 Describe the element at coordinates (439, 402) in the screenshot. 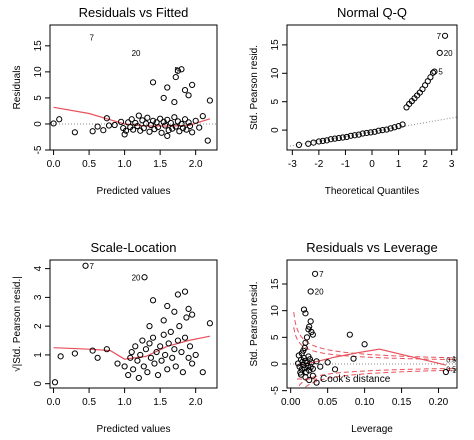

I see `x-tick-label: 0.20` at that location.